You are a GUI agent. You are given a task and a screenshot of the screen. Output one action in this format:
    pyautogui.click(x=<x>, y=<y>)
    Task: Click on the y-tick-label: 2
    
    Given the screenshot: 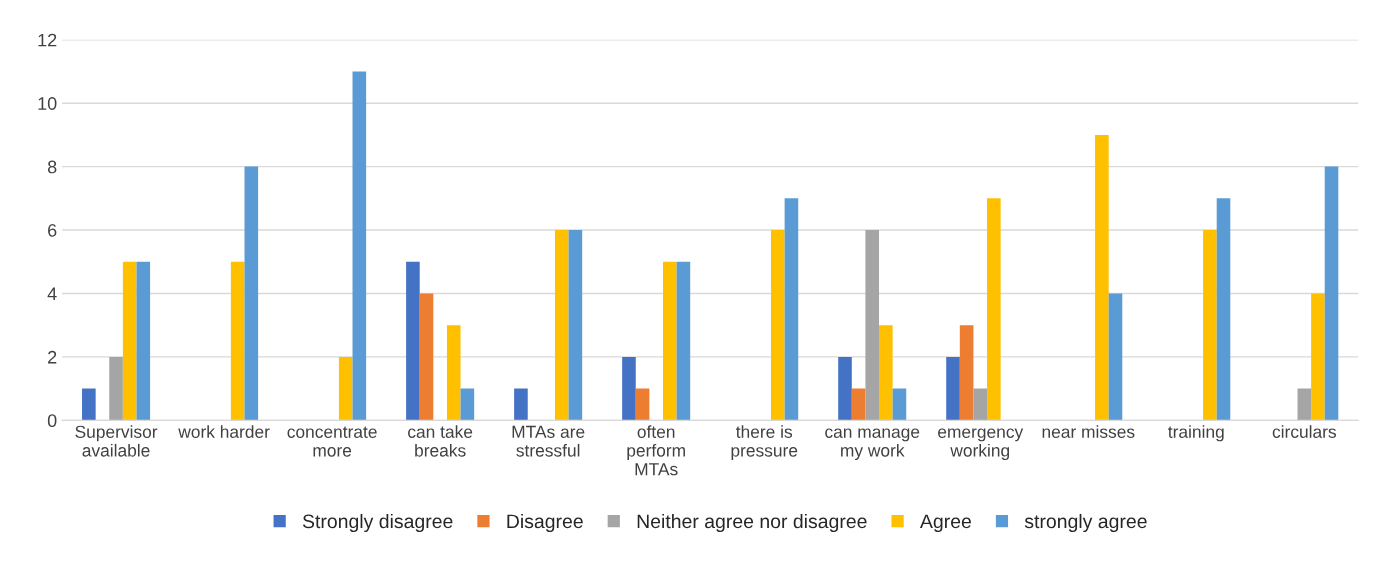 What is the action you would take?
    pyautogui.click(x=52, y=357)
    